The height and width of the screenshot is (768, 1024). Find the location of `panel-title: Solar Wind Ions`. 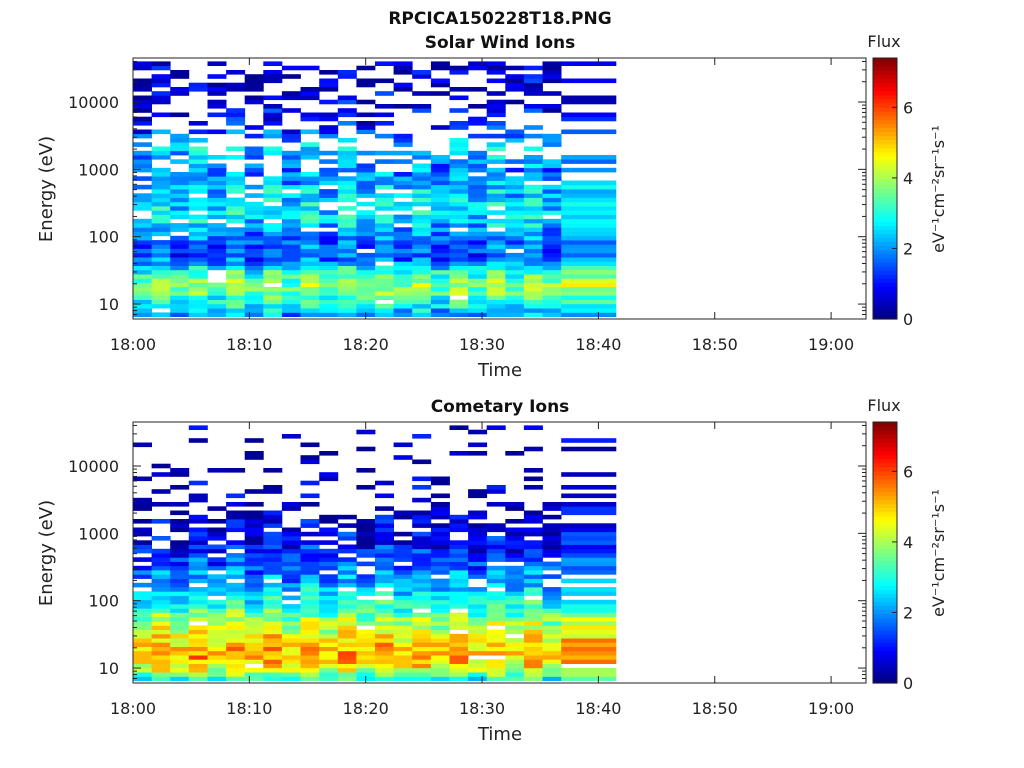

panel-title: Solar Wind Ions is located at coordinates (500, 43).